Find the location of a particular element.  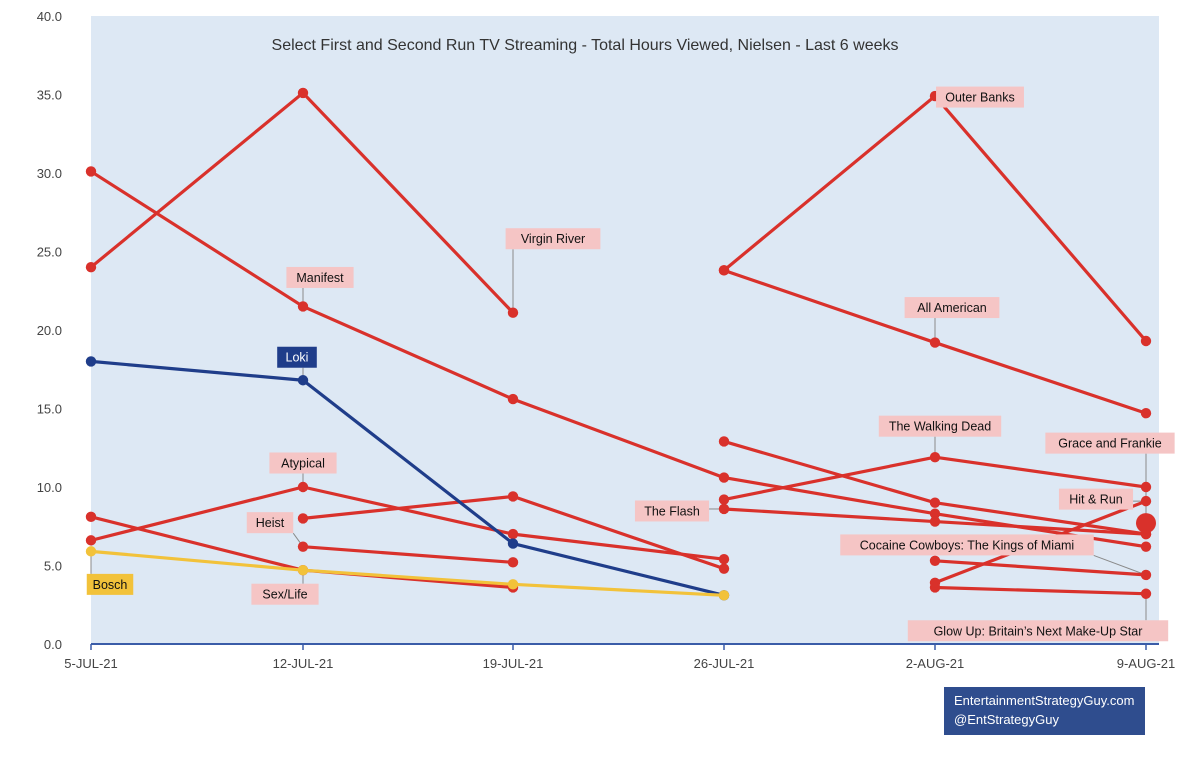

series-label: Virgin River is located at coordinates (553, 239).